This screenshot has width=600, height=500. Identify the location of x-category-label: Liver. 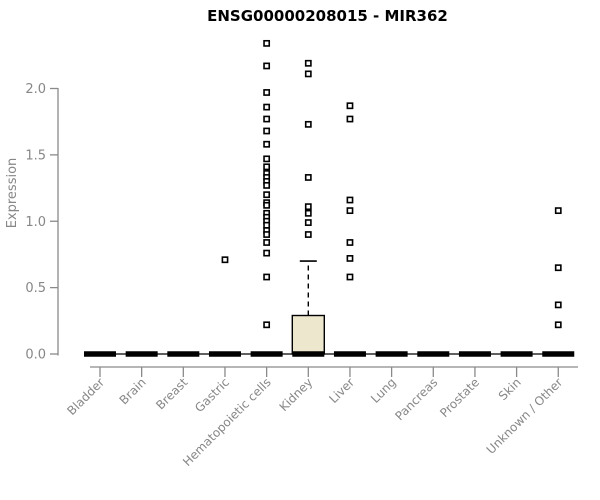
(341, 390).